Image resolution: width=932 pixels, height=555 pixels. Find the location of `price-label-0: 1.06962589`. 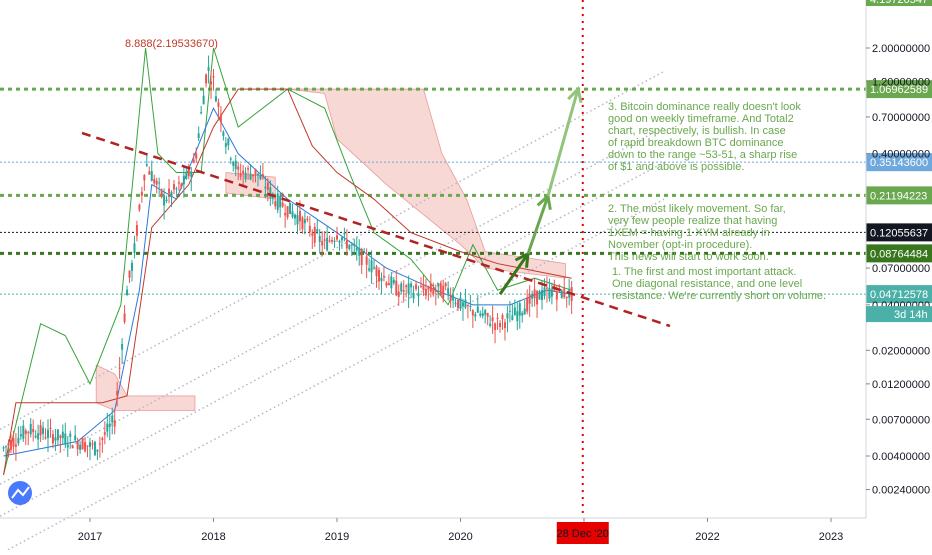

price-label-0: 1.06962589 is located at coordinates (899, 90).